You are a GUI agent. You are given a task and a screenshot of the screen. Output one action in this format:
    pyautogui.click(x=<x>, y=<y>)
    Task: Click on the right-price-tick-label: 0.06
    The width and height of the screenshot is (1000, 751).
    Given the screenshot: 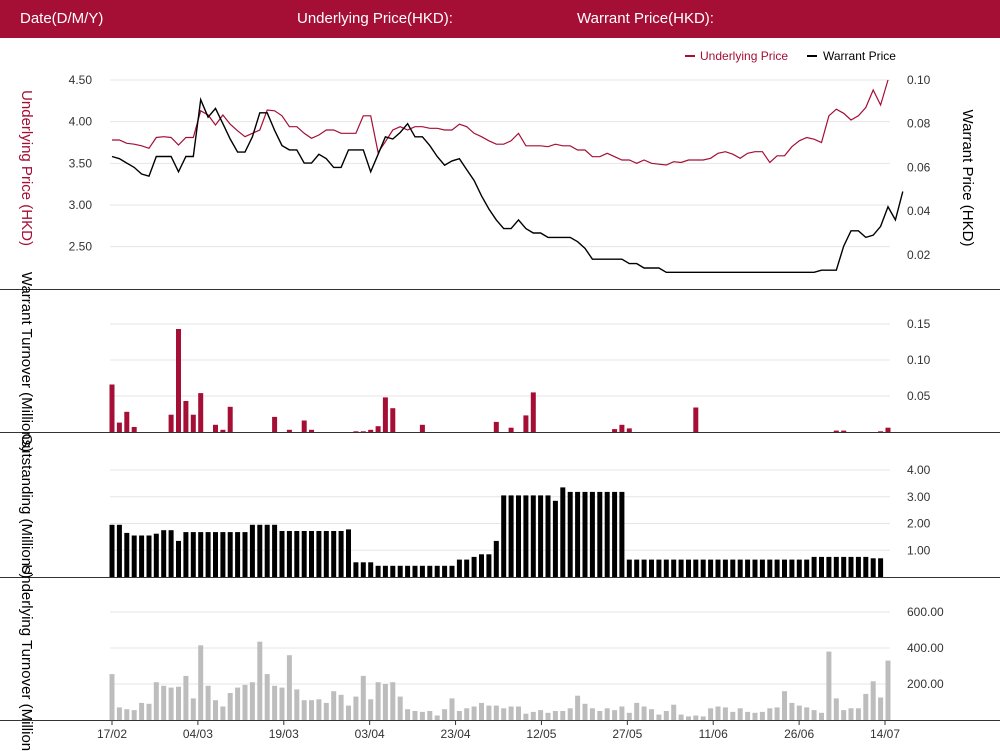 What is the action you would take?
    pyautogui.click(x=919, y=167)
    